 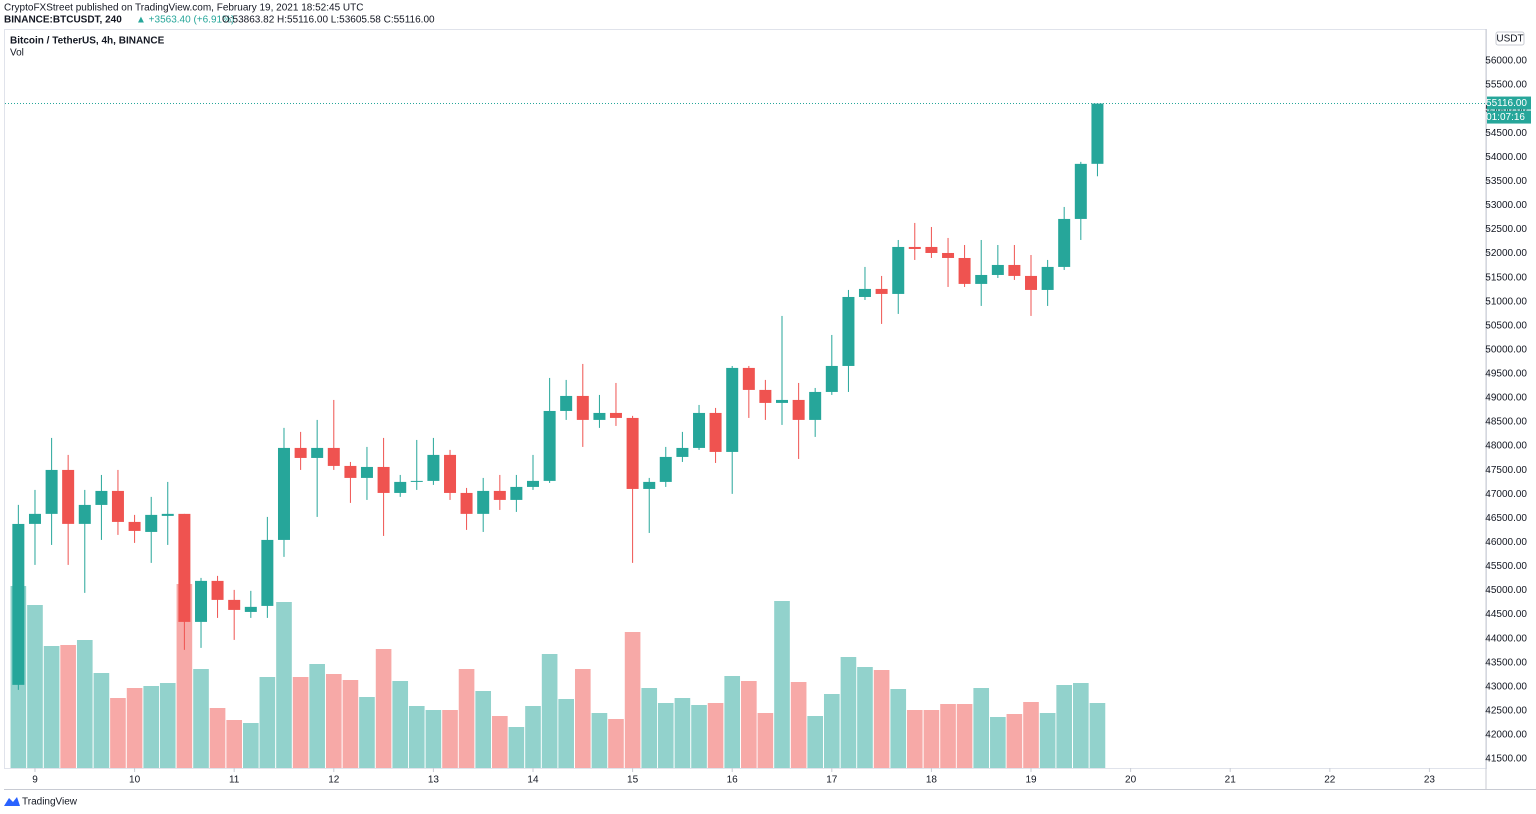 What do you see at coordinates (1505, 117) in the screenshot?
I see `countdown: 01:07:16` at bounding box center [1505, 117].